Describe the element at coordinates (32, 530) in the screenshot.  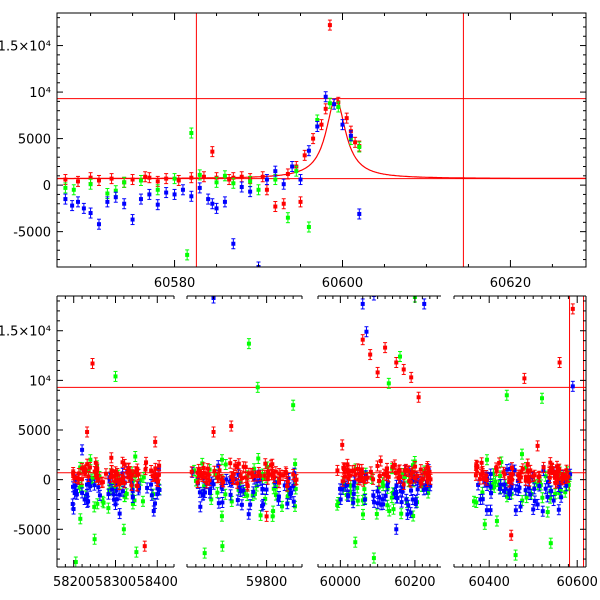
I see `y-tick-label: -5000` at that location.